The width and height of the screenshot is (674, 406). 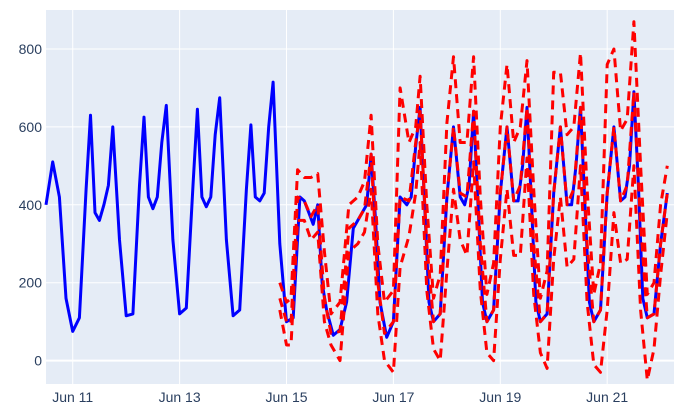 I want to click on x-tick-label: Jun 11, so click(x=72, y=397).